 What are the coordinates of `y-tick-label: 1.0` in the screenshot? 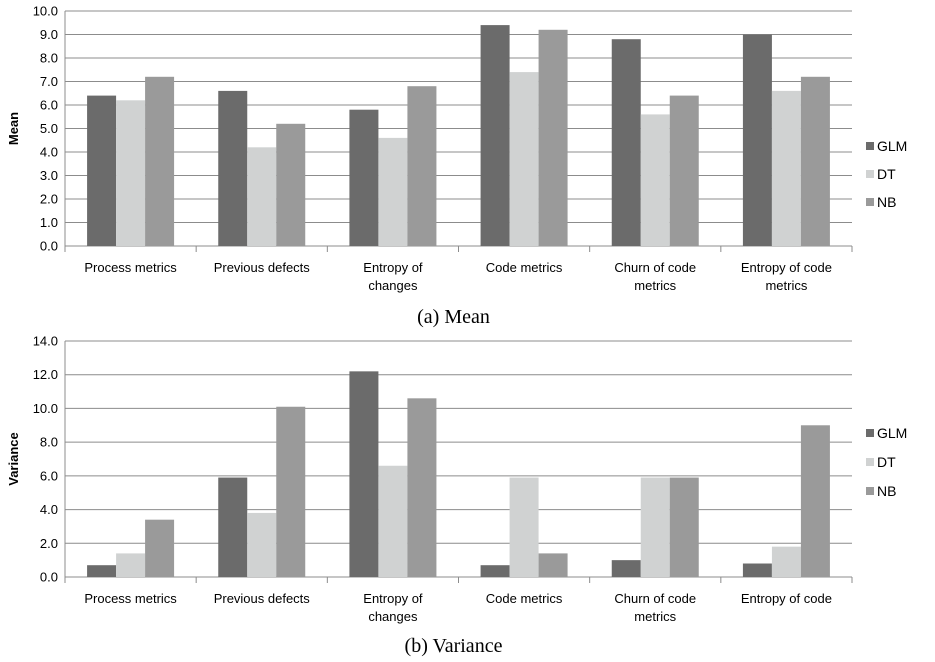 It's located at (49, 222).